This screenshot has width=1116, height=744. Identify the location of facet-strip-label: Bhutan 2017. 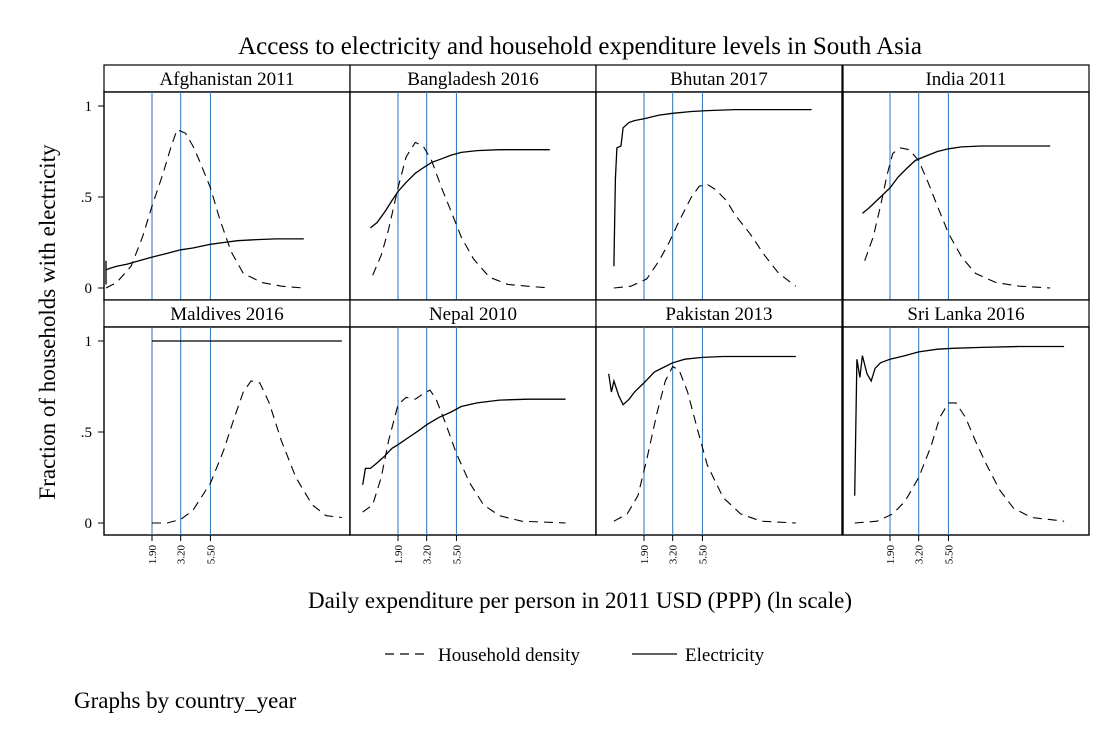
(719, 79).